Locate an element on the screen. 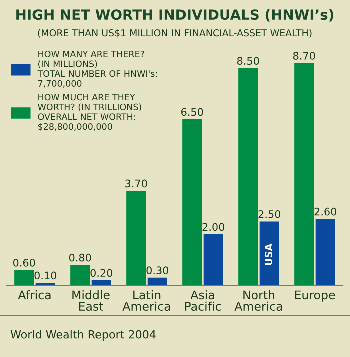 This screenshot has width=350, height=357. data-label: 2.60 is located at coordinates (325, 212).